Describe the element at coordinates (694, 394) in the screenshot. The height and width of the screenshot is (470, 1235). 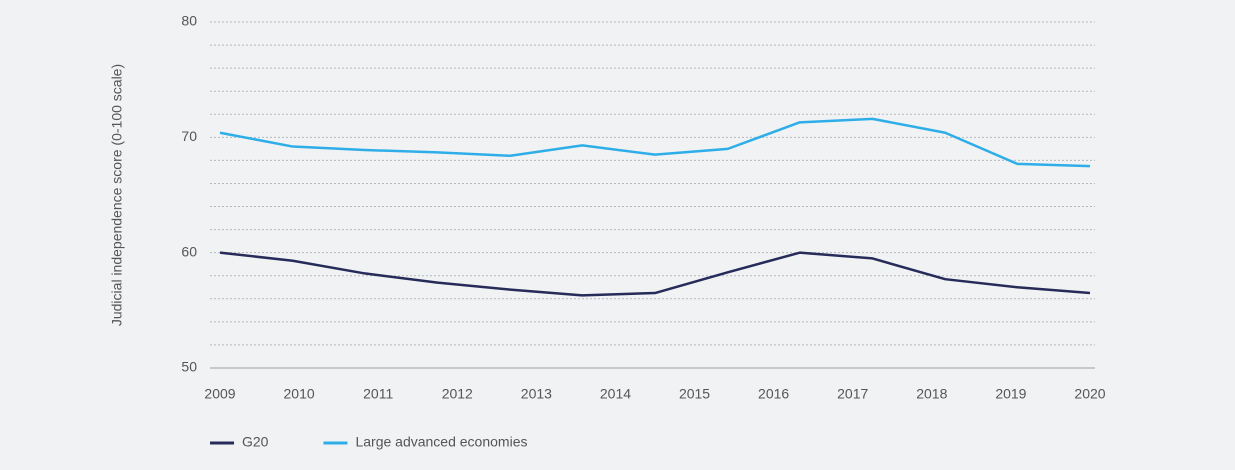
I see `x-tick-label: 2015` at that location.